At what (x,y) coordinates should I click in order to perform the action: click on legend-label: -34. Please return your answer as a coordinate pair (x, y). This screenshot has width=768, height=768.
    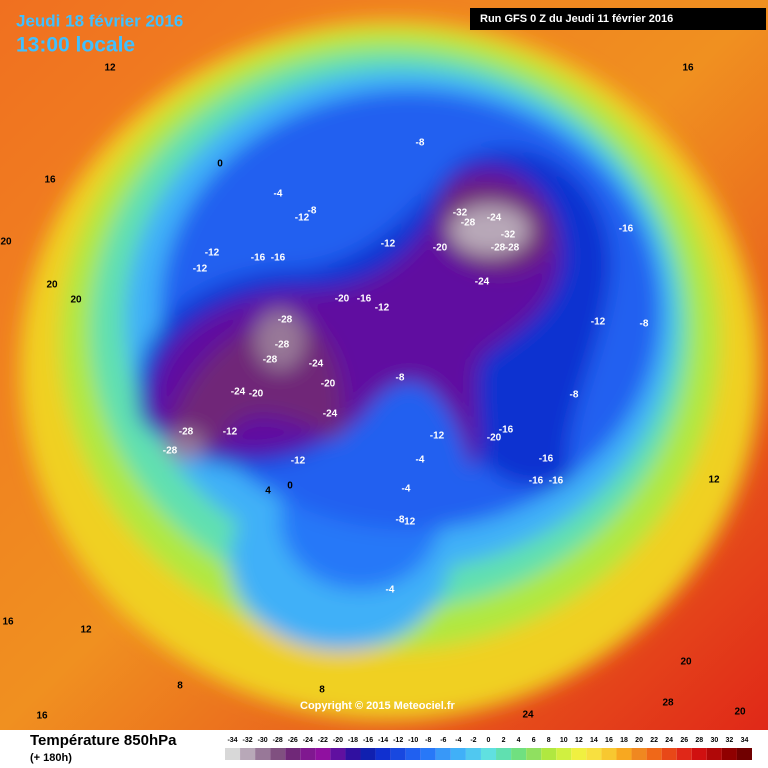
    Looking at the image, I should click on (232, 740).